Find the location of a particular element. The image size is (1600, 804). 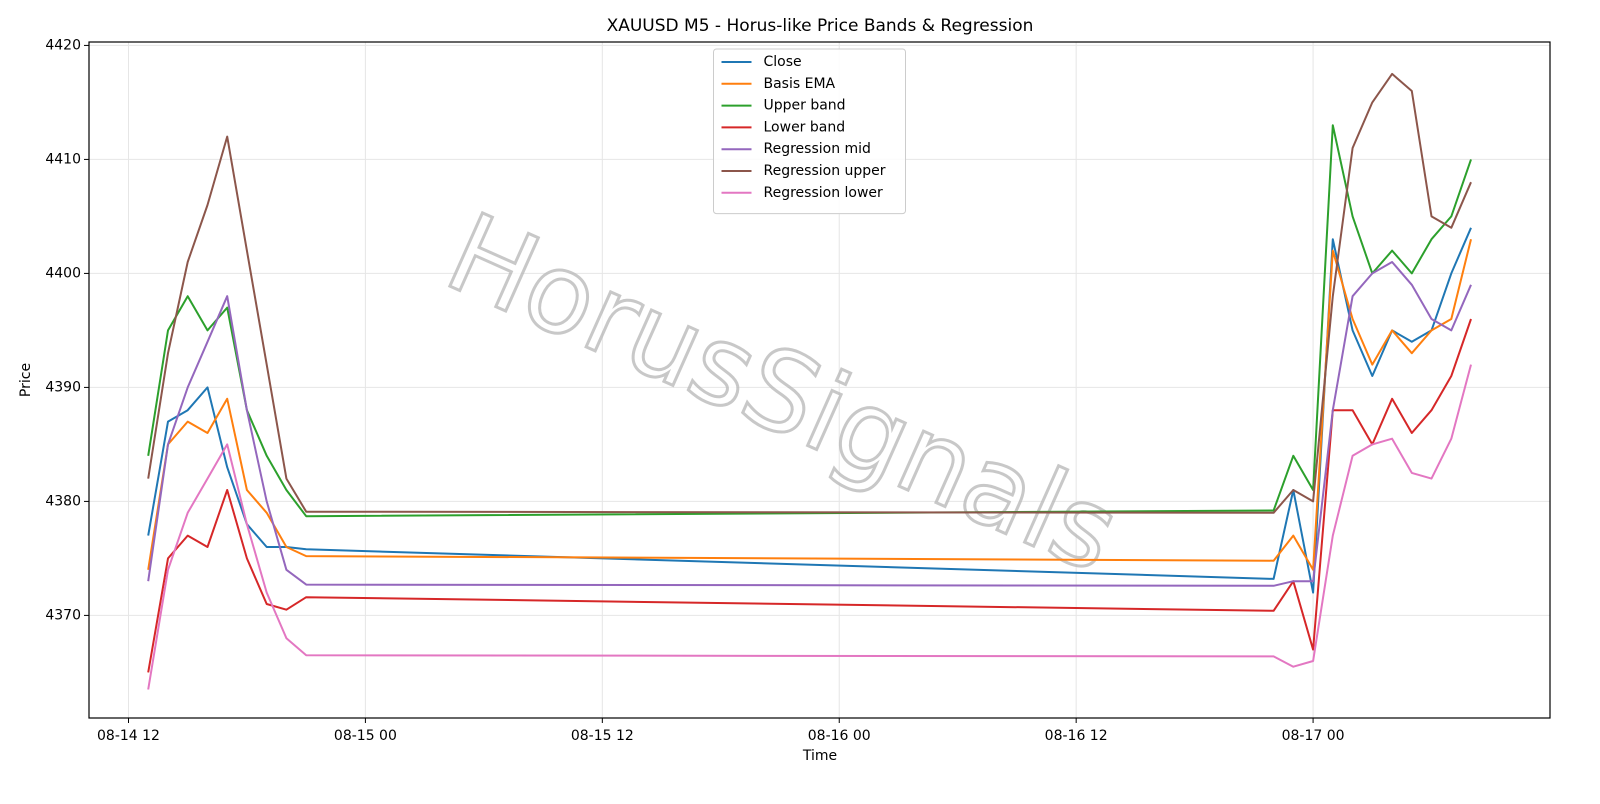

y-tick-label: 4400 is located at coordinates (63, 273).